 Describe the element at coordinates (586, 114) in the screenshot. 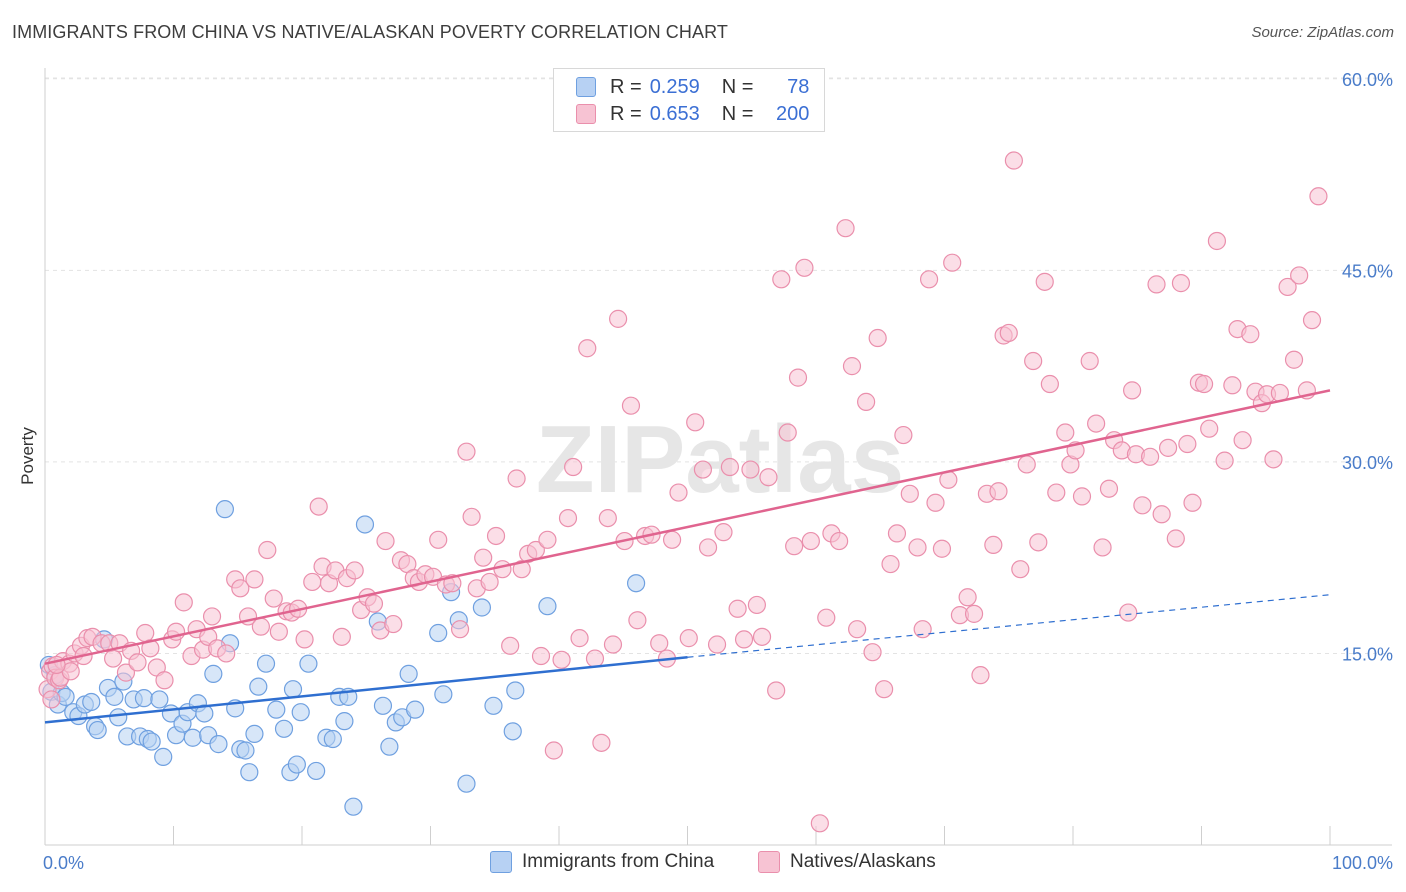

I see `legend-swatch-pink` at that location.